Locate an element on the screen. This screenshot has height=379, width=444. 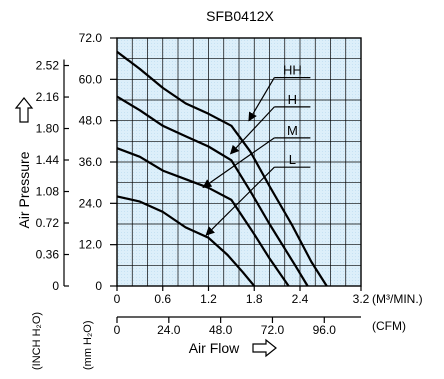
y-tick-label-inch: 0 is located at coordinates (55, 286).